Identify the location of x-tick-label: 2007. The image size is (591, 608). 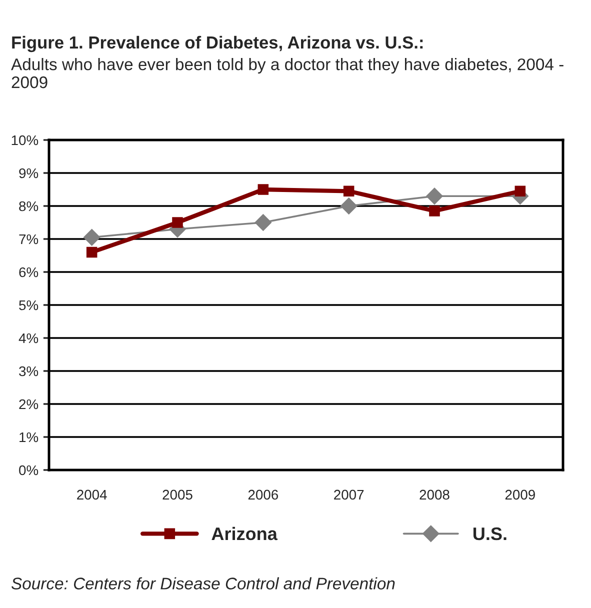
(349, 495).